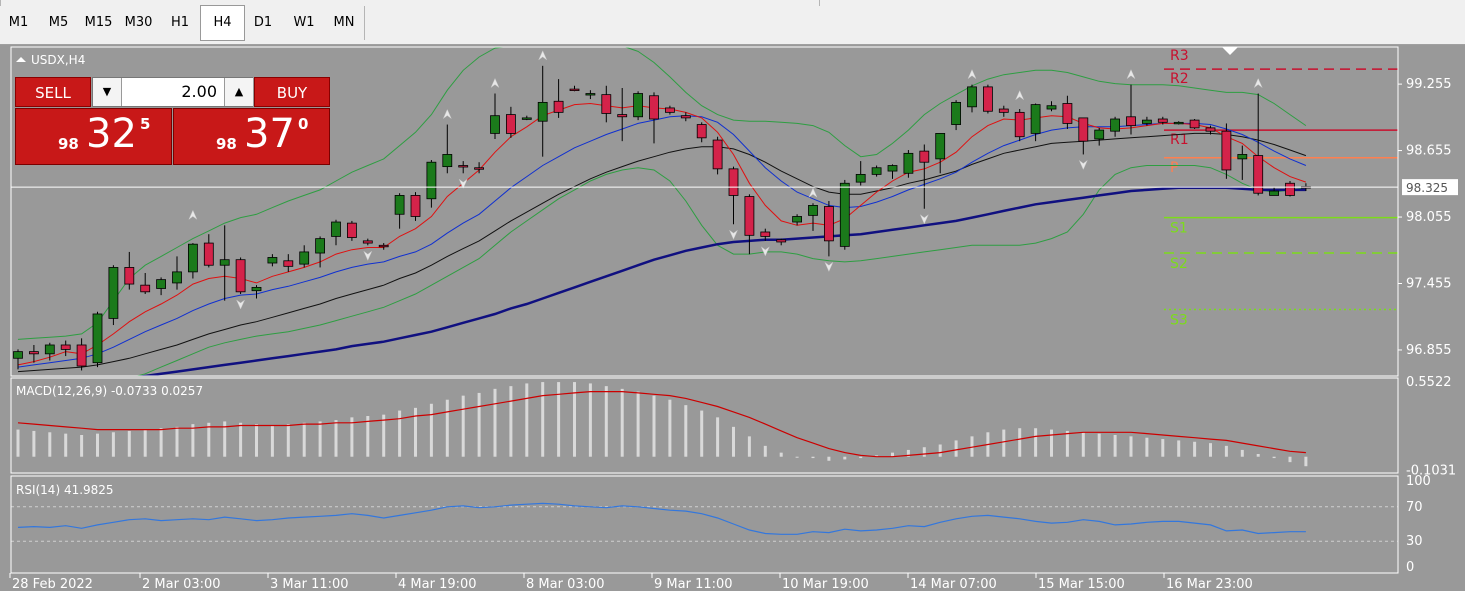  What do you see at coordinates (1429, 84) in the screenshot?
I see `price-tick-label: 99.255` at bounding box center [1429, 84].